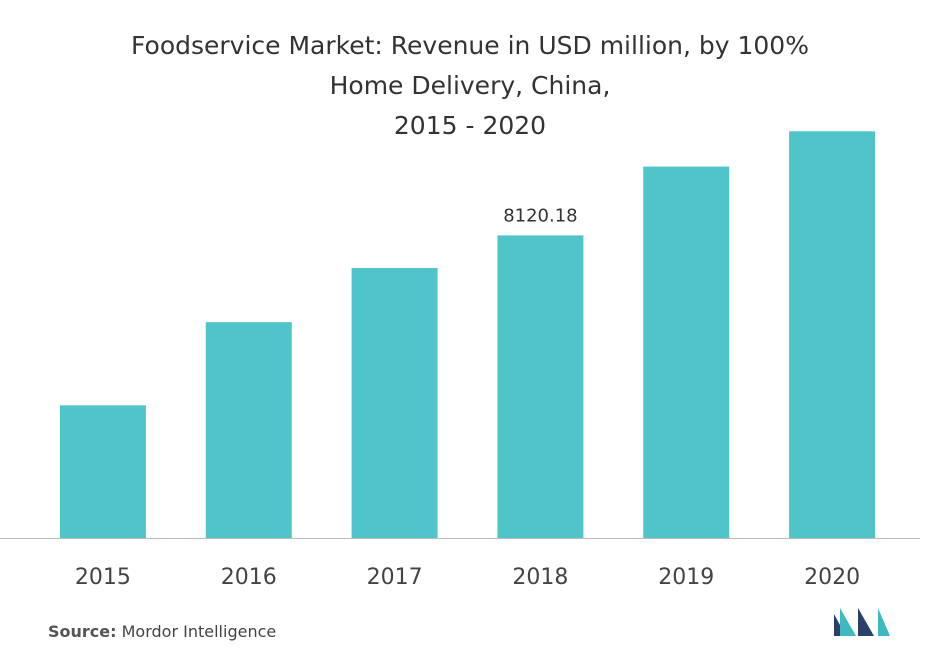  Describe the element at coordinates (248, 430) in the screenshot. I see `bar-2016` at that location.